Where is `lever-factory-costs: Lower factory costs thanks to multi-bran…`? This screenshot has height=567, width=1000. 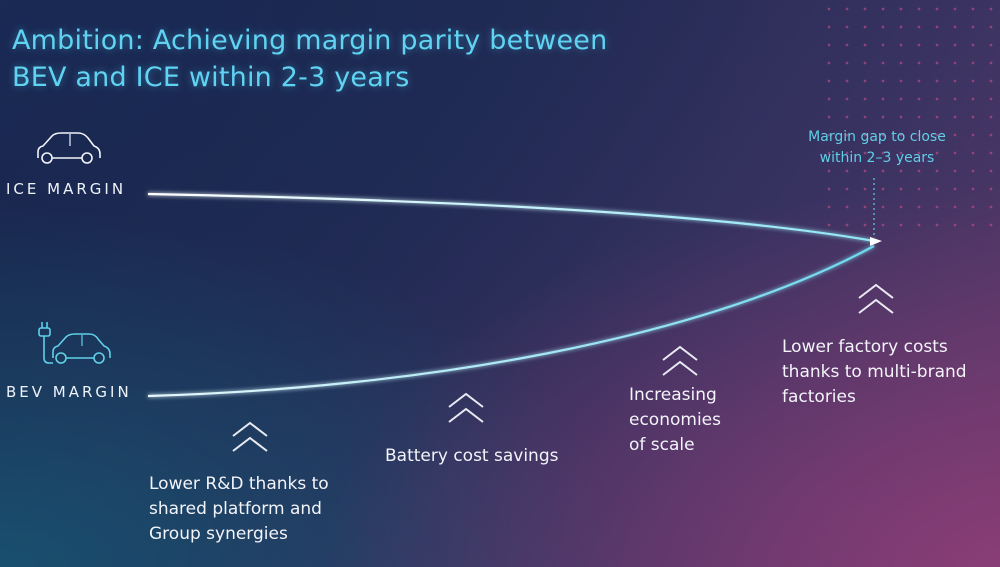 lever-factory-costs: Lower factory costs thanks to multi-bran… is located at coordinates (889, 372).